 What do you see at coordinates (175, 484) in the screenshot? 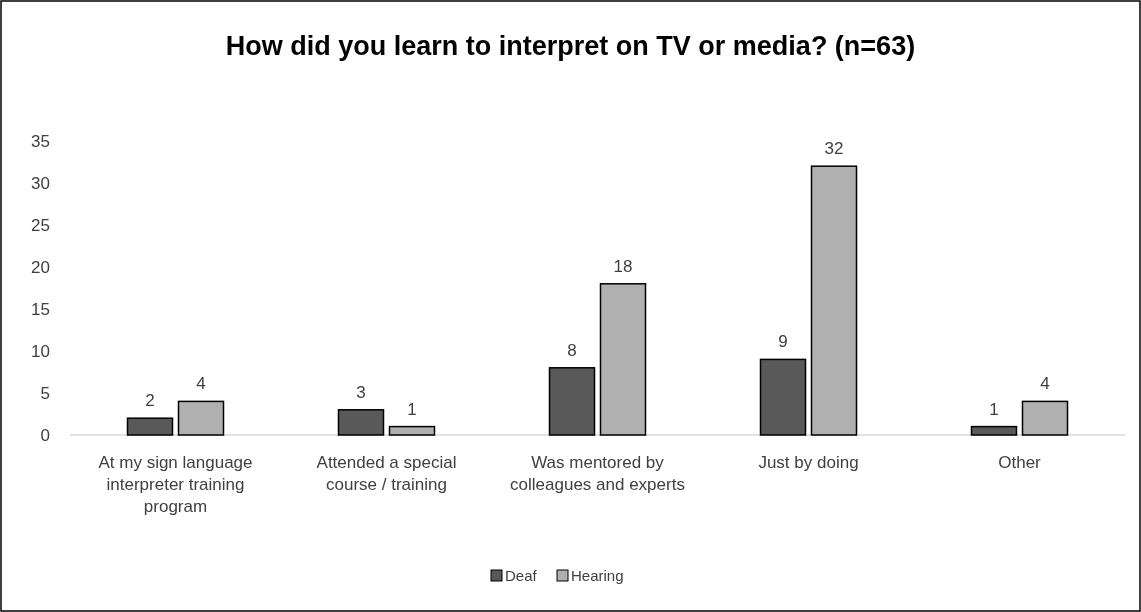
I see `x-tick-label: At my sign language interpreter training program` at bounding box center [175, 484].